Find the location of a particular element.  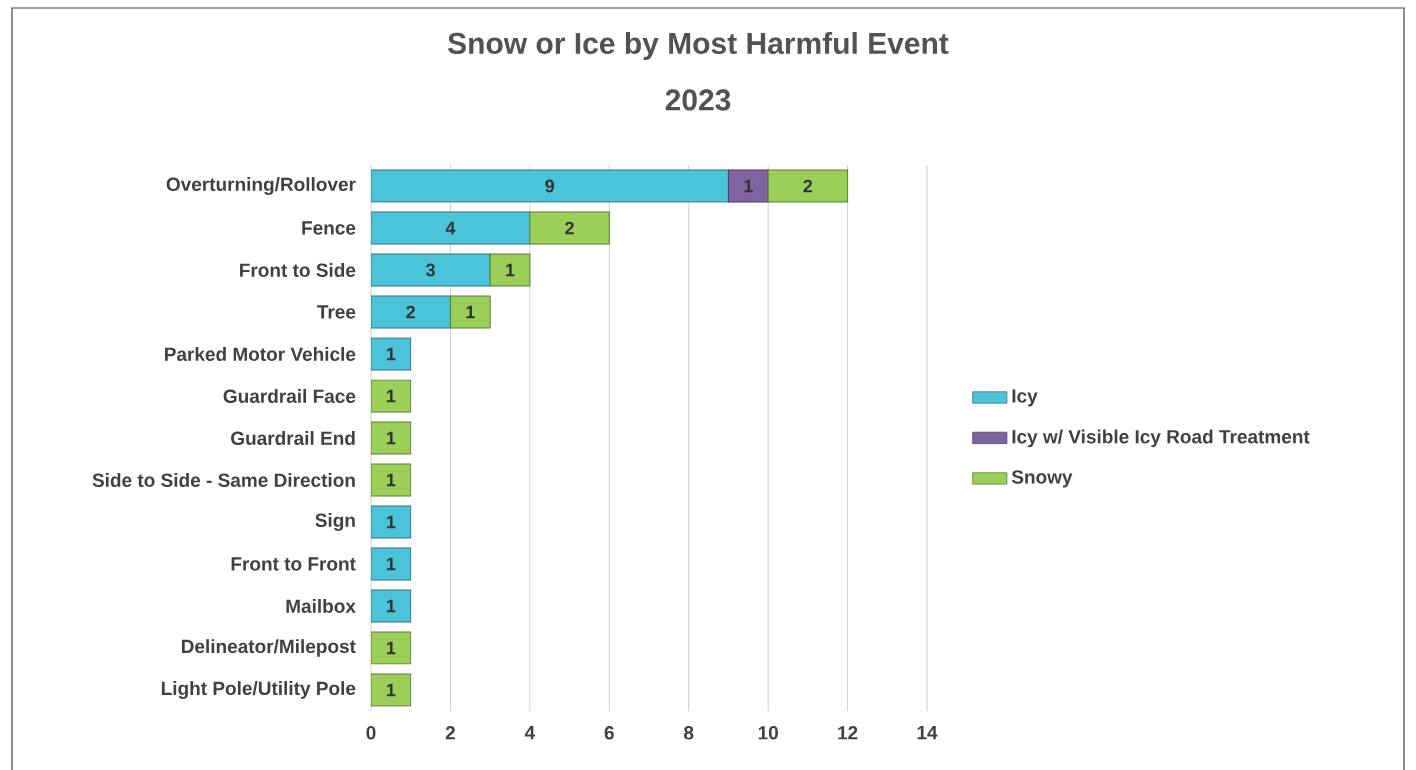

legend-label: Icy w/ Visible Icy Road Treatment is located at coordinates (1161, 438).